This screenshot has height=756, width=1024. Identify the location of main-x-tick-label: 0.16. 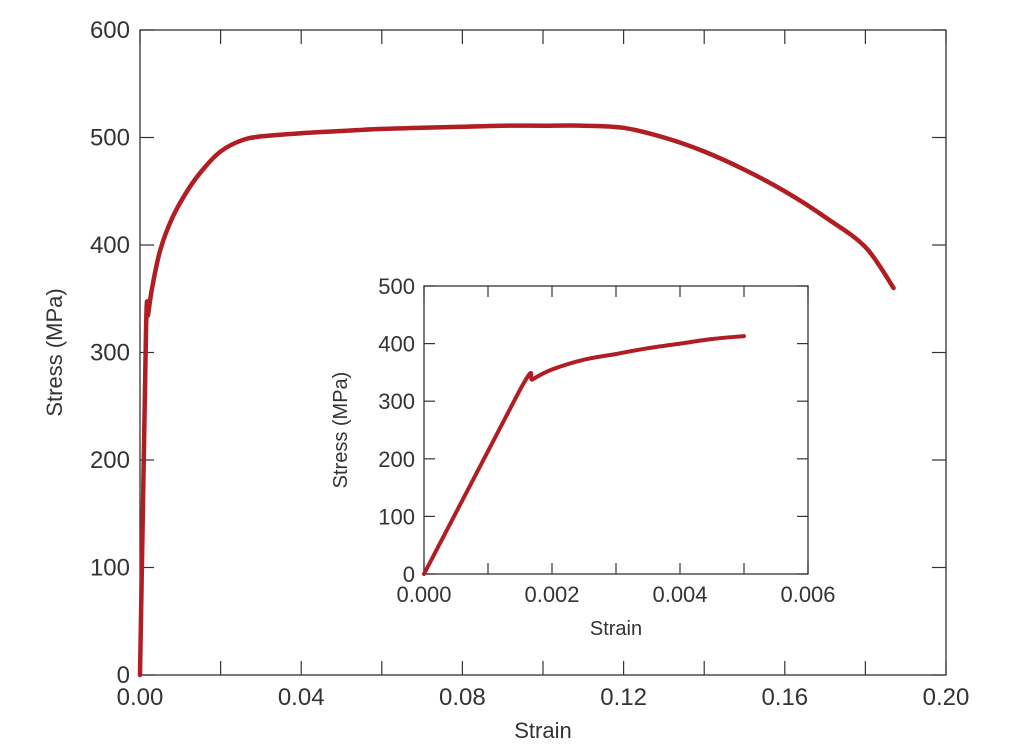
(784, 697).